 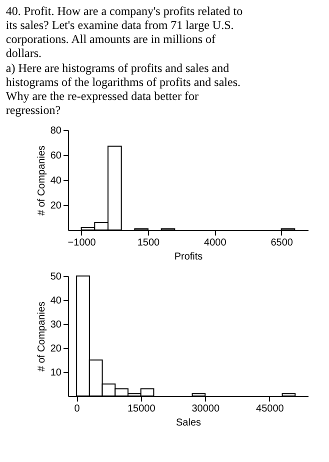 What do you see at coordinates (215, 243) in the screenshot?
I see `x-tick-label: 4000` at bounding box center [215, 243].